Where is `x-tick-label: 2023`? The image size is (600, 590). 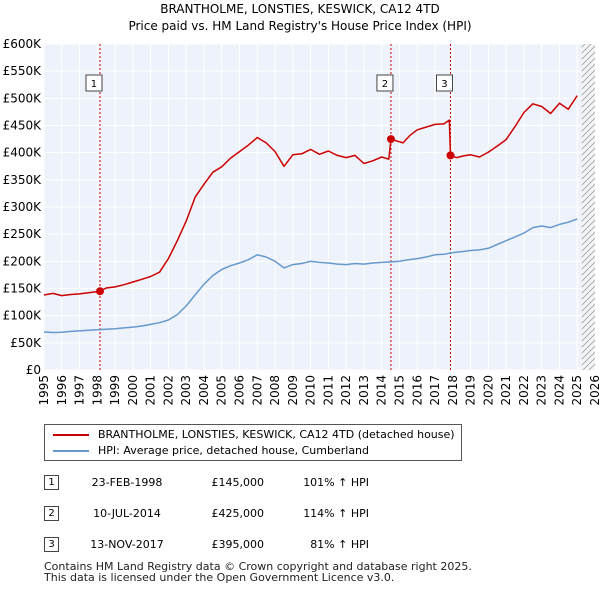 x-tick-label: 2023 is located at coordinates (542, 390).